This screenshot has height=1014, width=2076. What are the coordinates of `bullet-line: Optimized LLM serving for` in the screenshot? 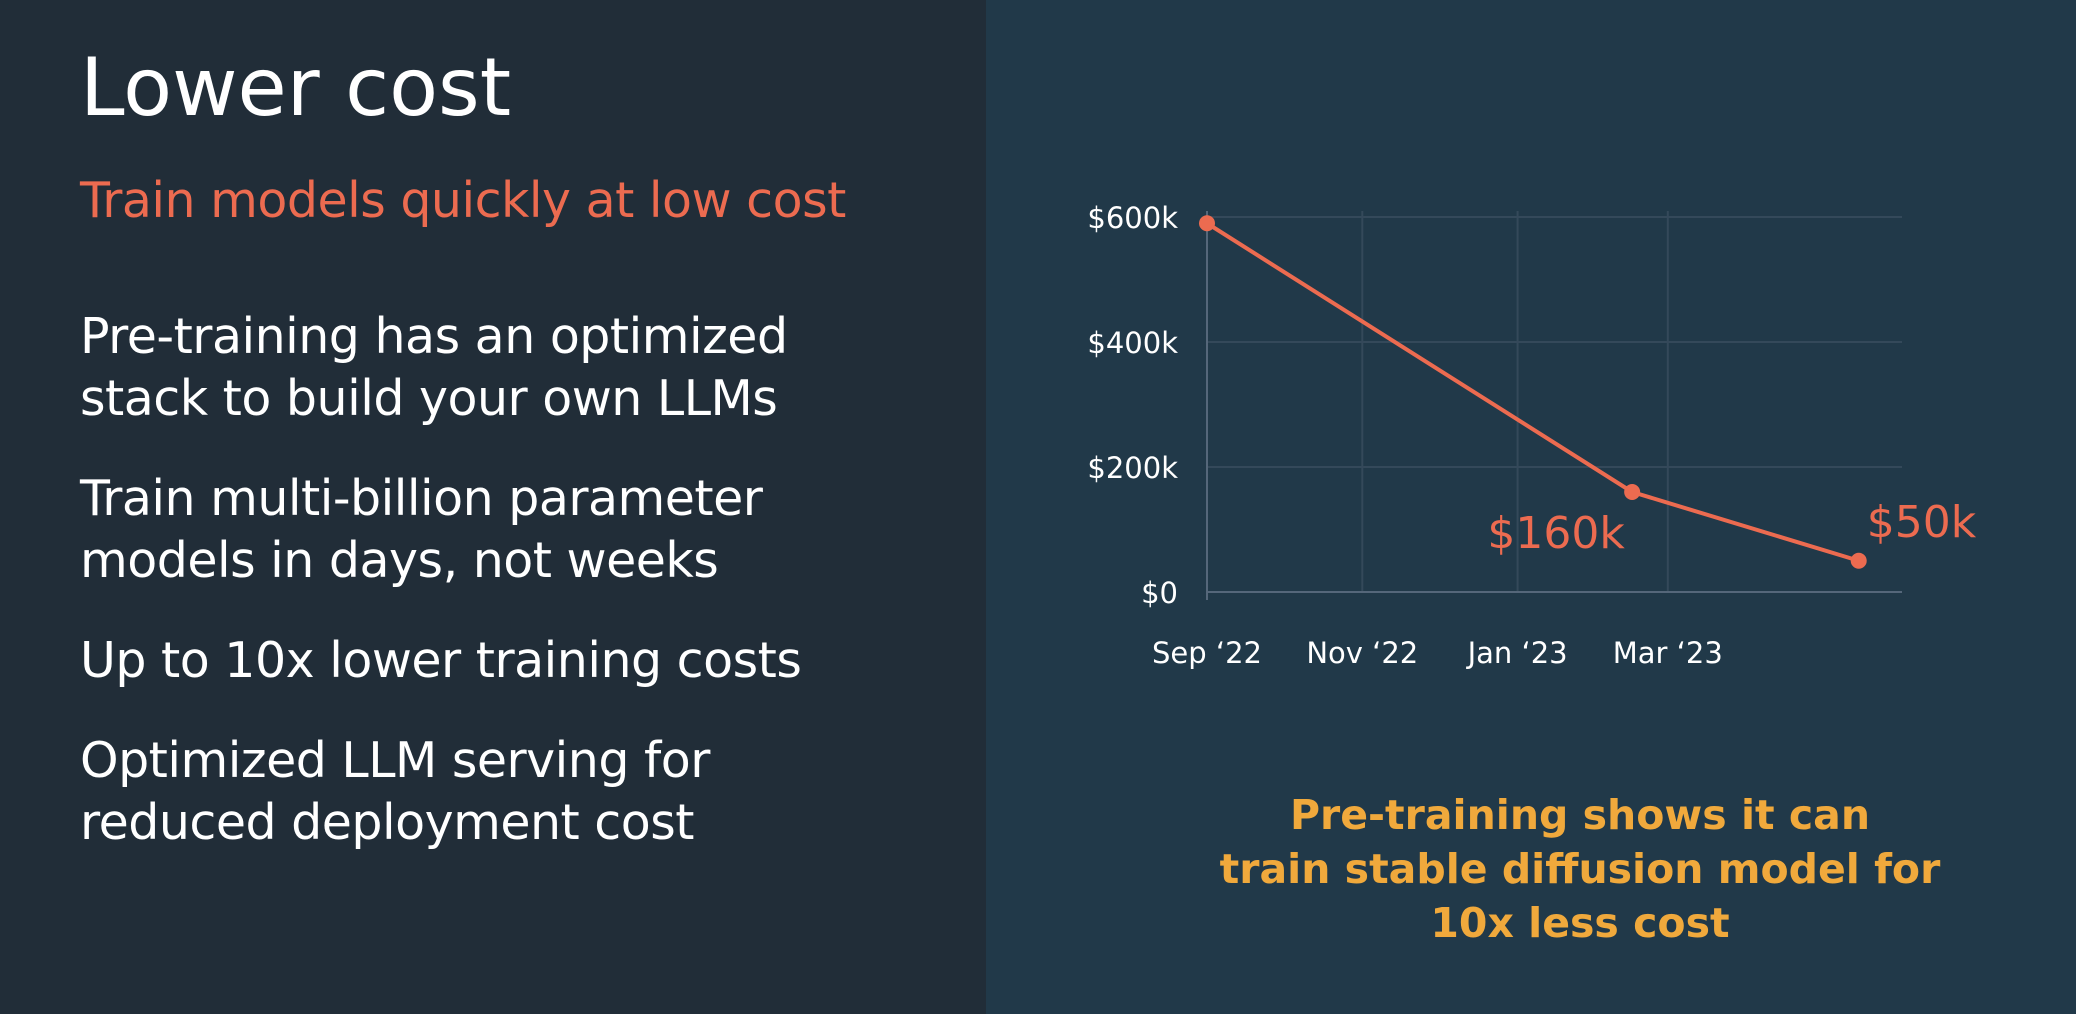 It's located at (395, 760).